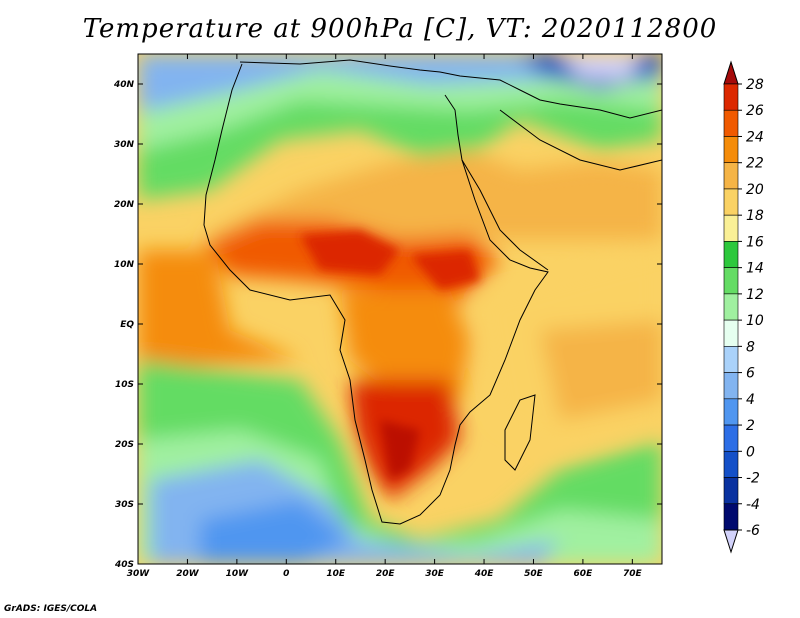 The image size is (800, 618). Describe the element at coordinates (51, 609) in the screenshot. I see `grads-credit: GrADS: IGES/COLA` at that location.